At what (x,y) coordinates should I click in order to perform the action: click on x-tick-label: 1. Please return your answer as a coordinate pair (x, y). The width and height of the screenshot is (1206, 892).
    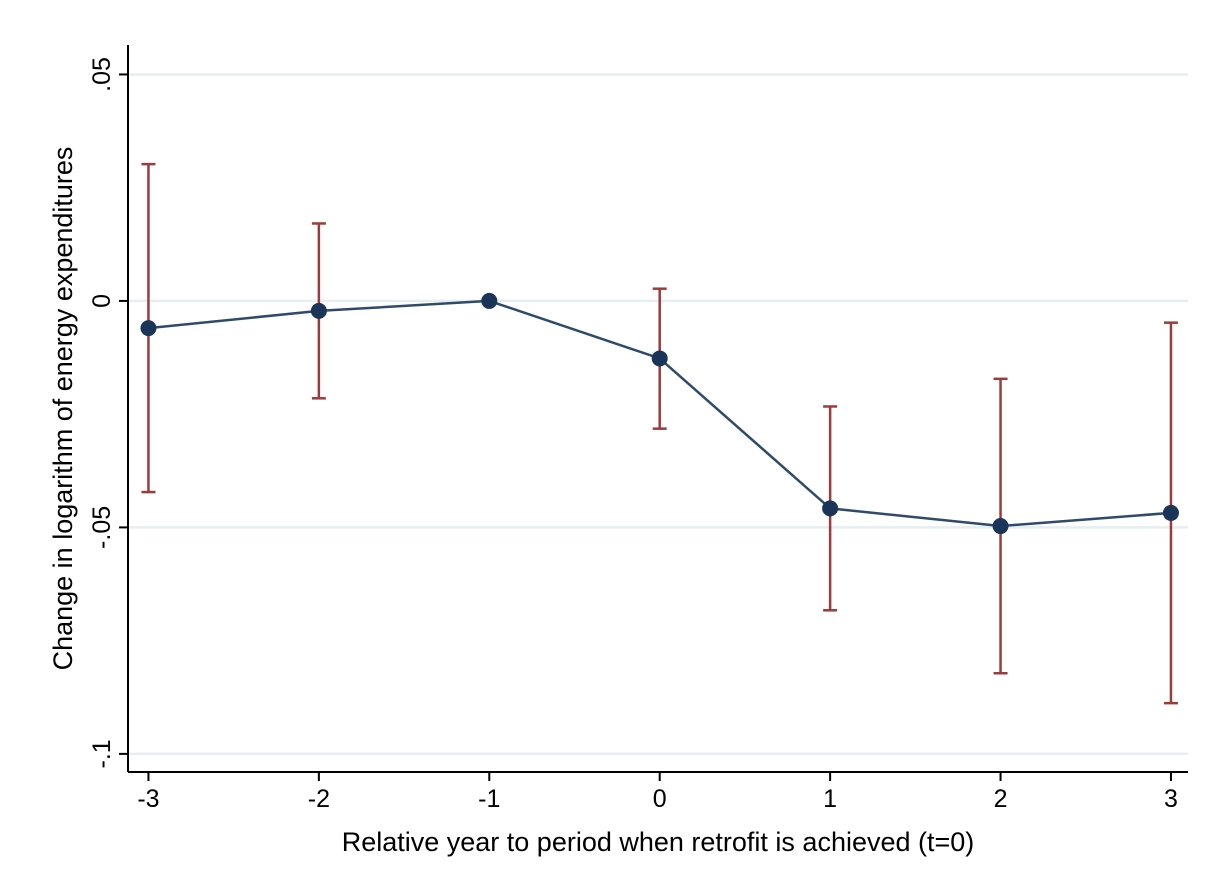
    Looking at the image, I should click on (830, 799).